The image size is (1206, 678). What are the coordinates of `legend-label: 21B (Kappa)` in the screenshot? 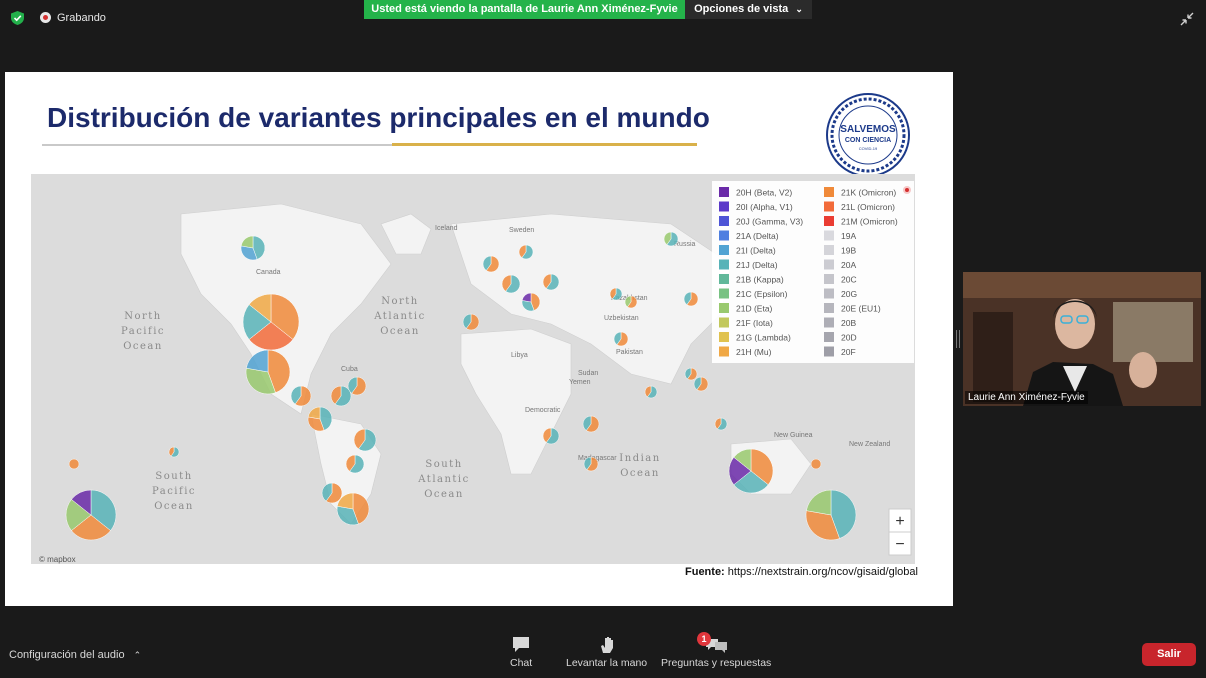 It's located at (760, 280).